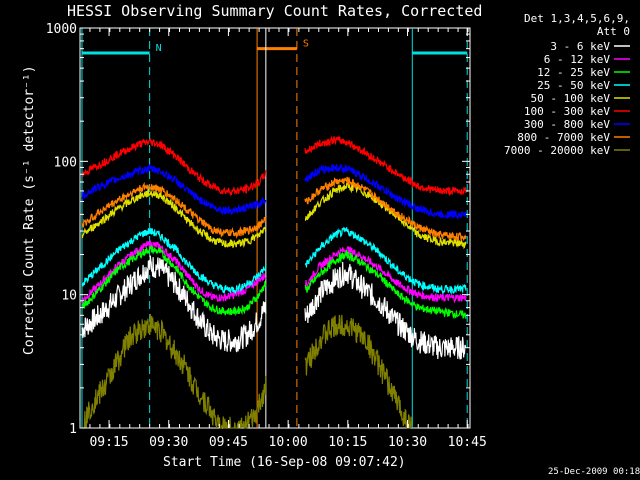 Image resolution: width=640 pixels, height=480 pixels. Describe the element at coordinates (168, 442) in the screenshot. I see `x-tick-label: 09:30` at that location.